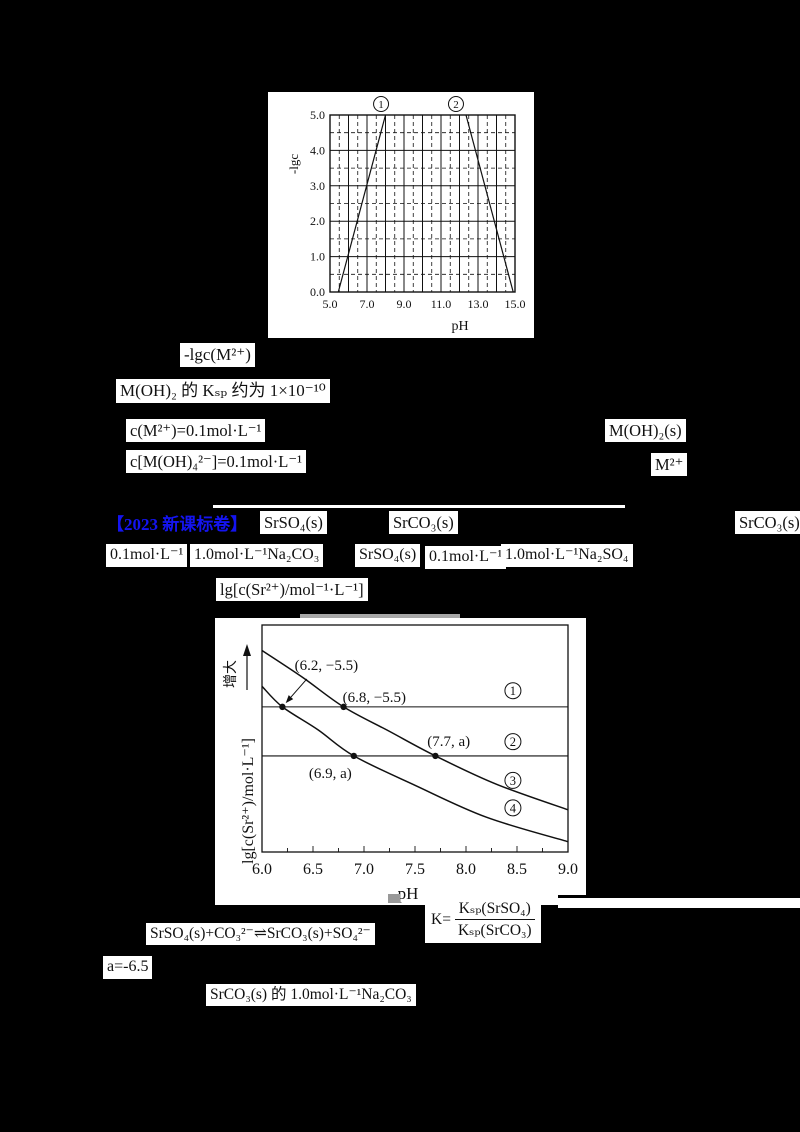  I want to click on grid, so click(422, 203).